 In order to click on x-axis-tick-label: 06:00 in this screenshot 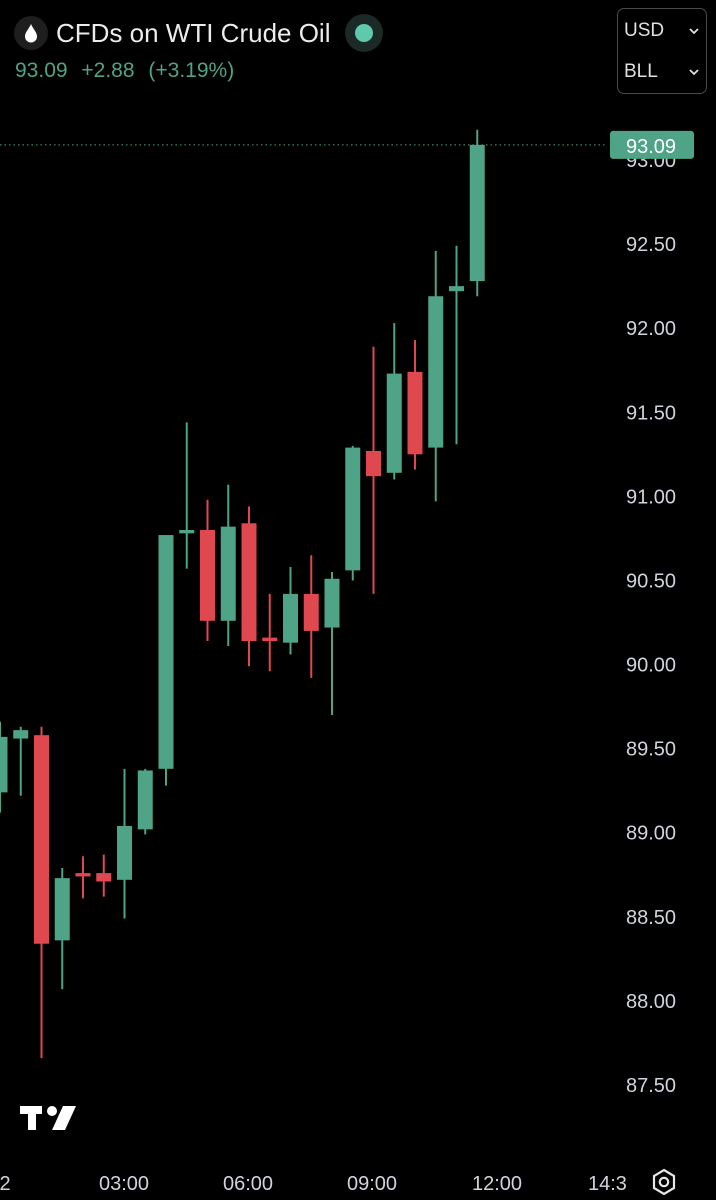, I will do `click(248, 1184)`.